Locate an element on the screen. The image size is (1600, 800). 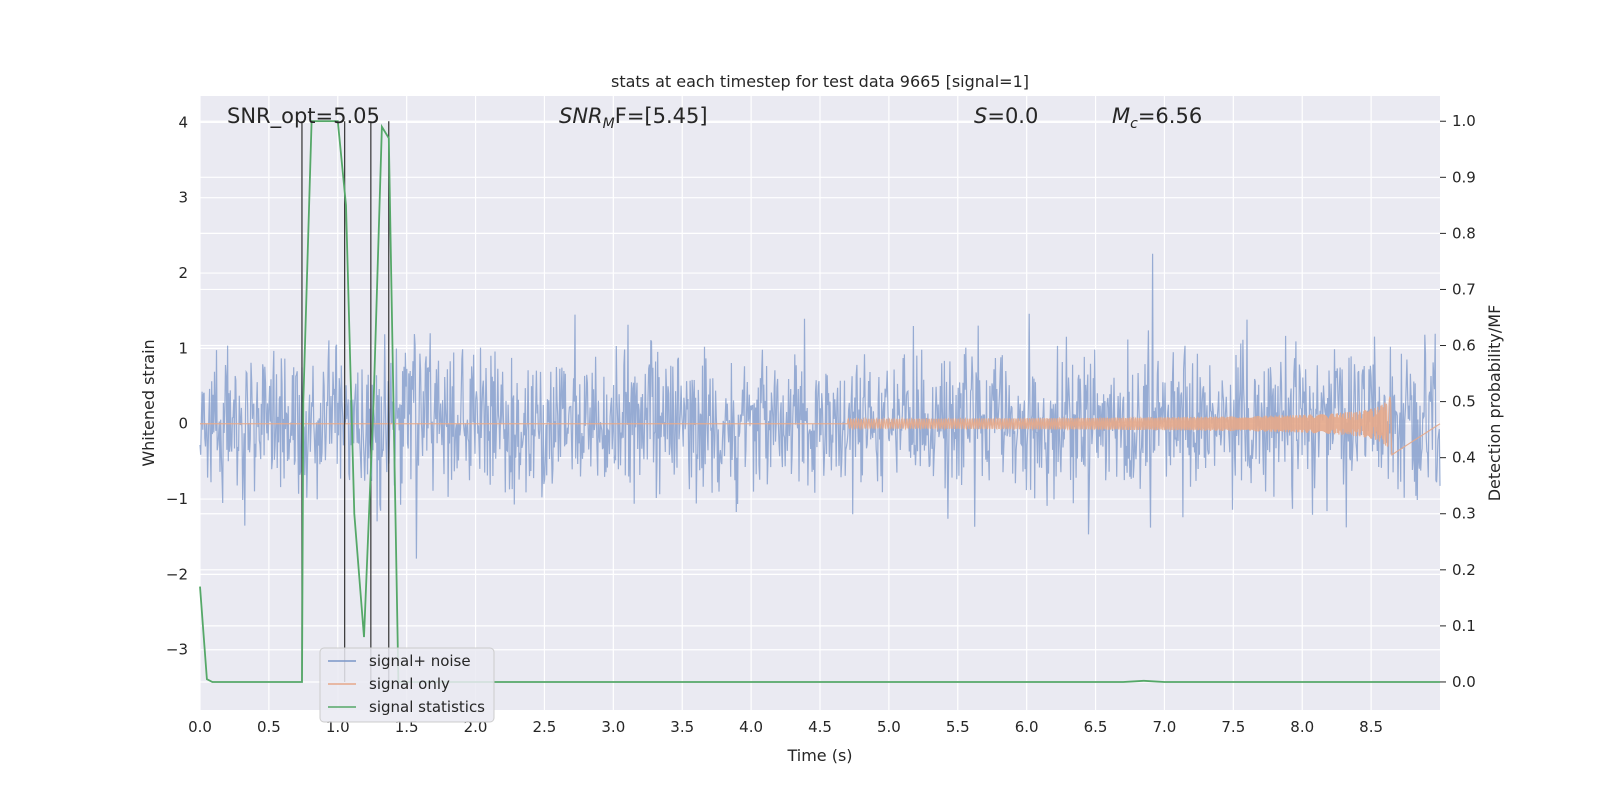
x-tick-label: 5.5 is located at coordinates (958, 727).